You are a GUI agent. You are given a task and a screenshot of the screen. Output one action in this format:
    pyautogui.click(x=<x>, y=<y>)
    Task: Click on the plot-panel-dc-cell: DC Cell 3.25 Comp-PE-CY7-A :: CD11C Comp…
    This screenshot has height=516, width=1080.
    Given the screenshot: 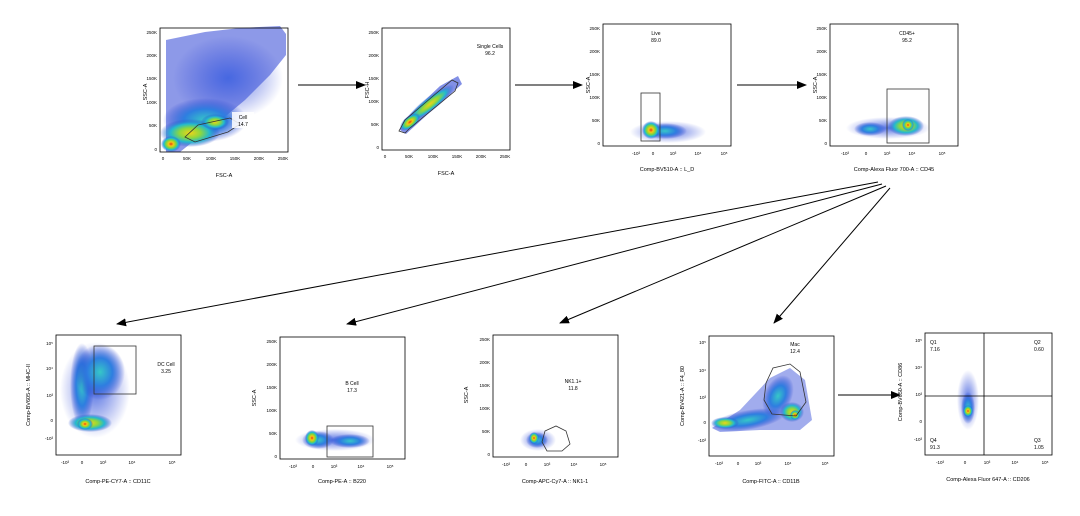 What is the action you would take?
    pyautogui.click(x=104, y=409)
    